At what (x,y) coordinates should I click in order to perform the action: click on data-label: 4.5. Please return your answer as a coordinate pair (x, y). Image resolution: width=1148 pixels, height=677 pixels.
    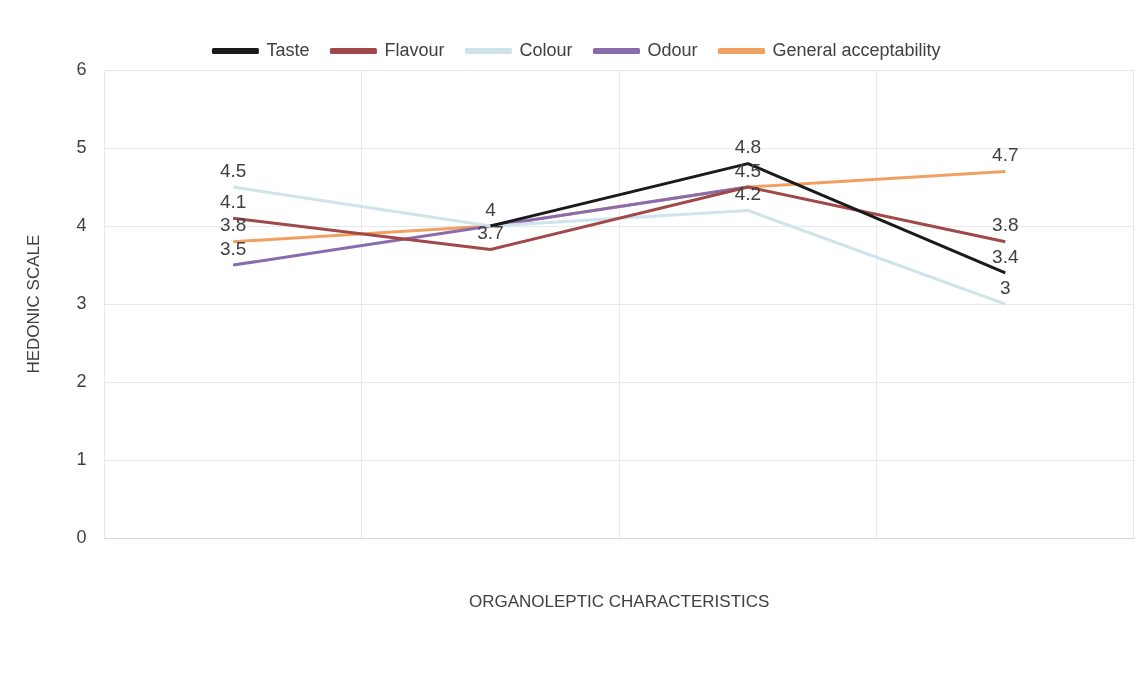
    Looking at the image, I should click on (233, 170).